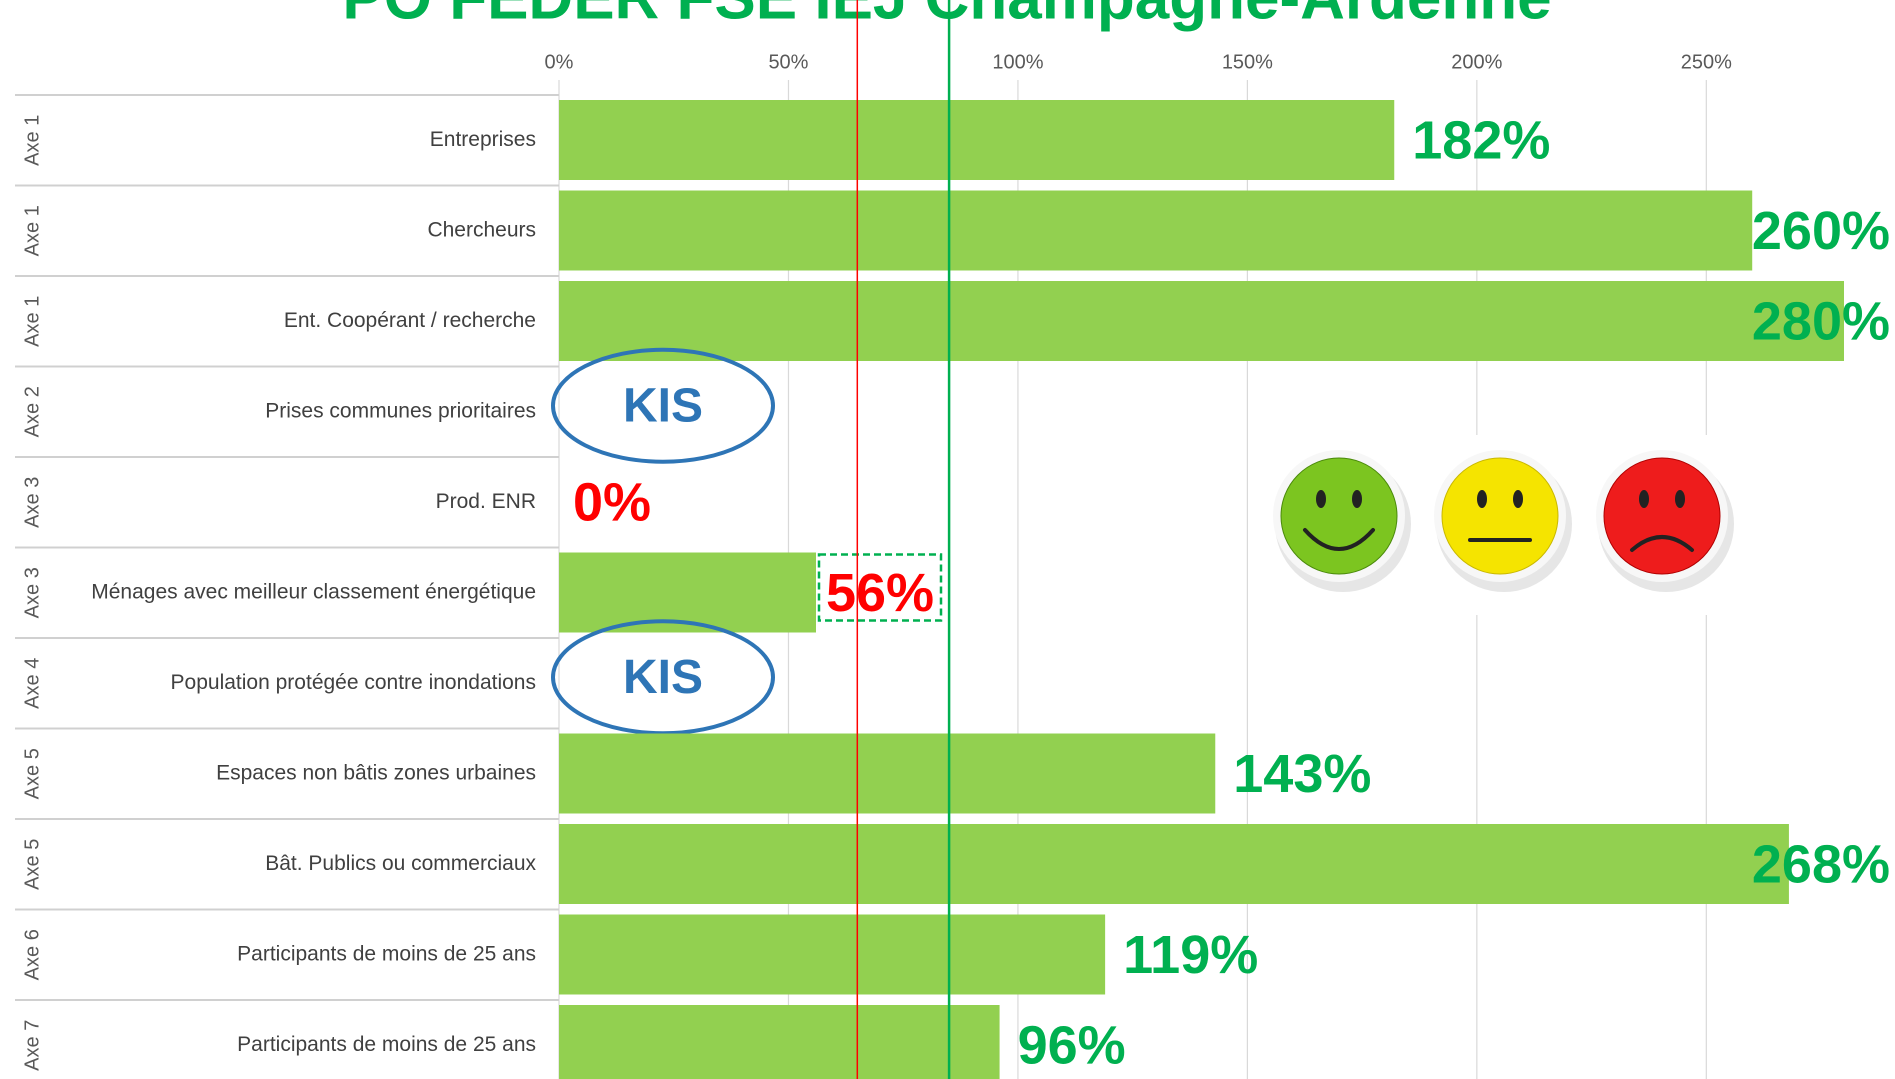 The width and height of the screenshot is (1895, 1079). I want to click on x-tick-label: 150%, so click(1247, 62).